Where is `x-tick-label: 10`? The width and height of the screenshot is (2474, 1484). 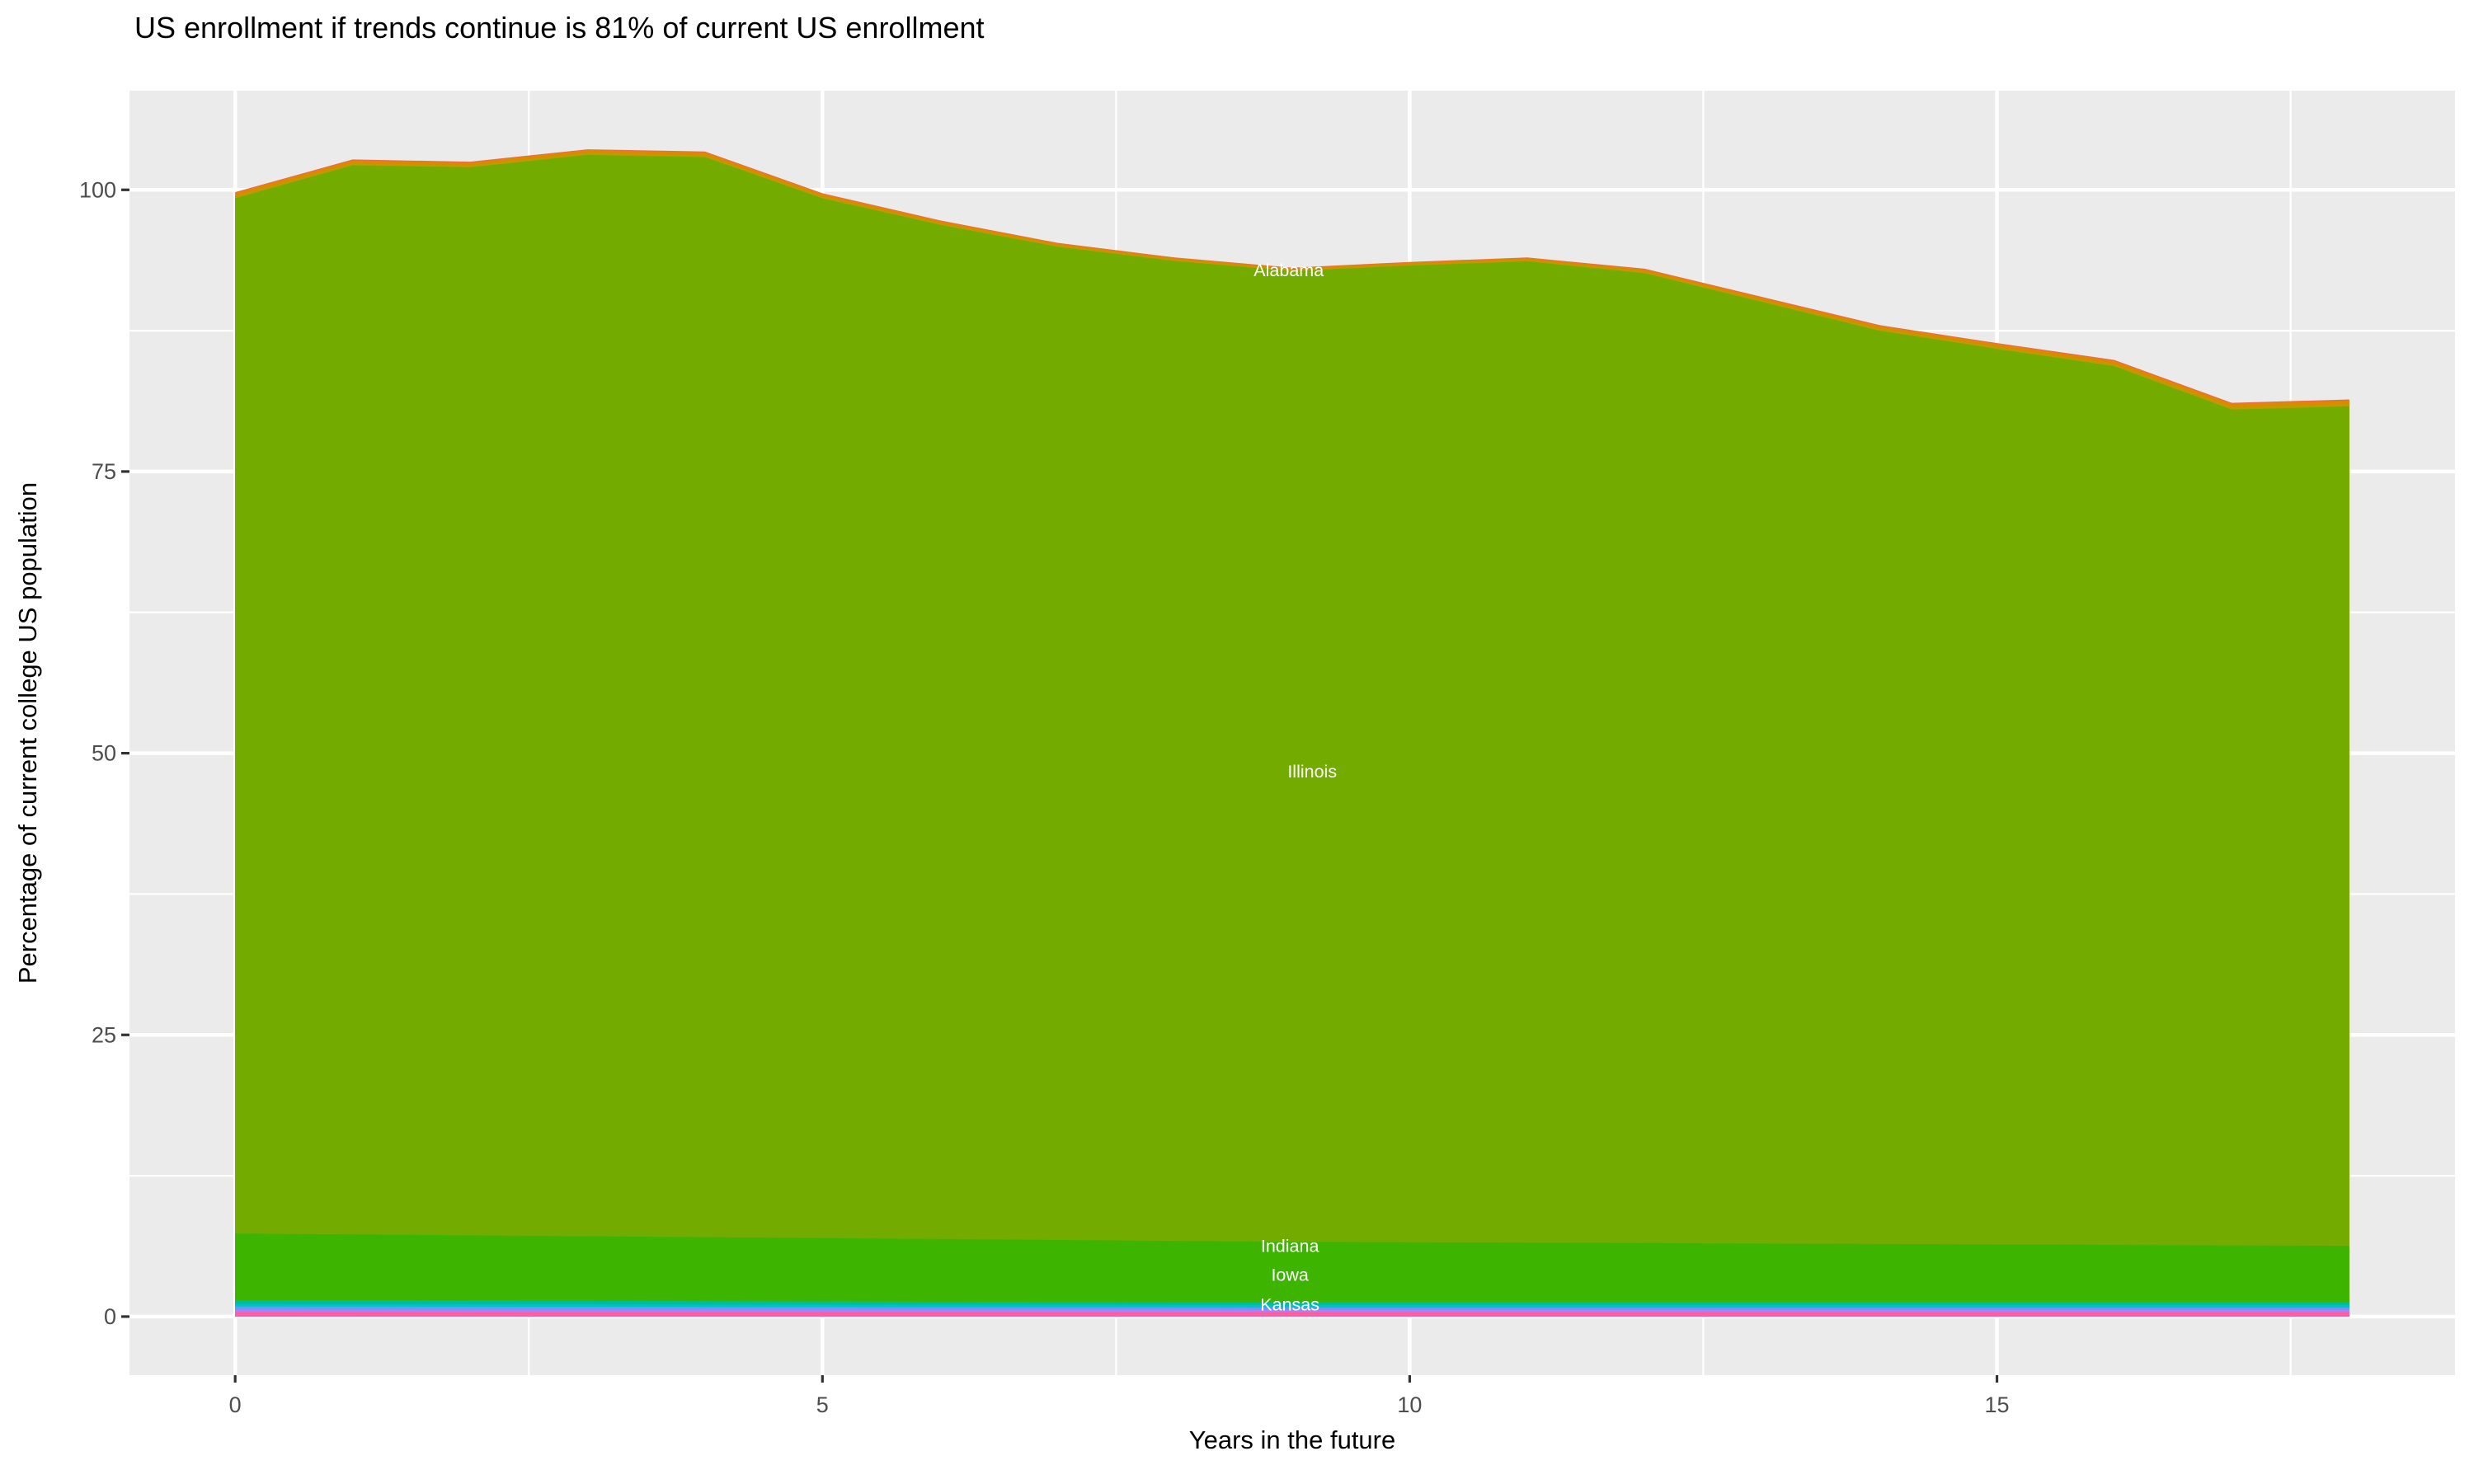
x-tick-label: 10 is located at coordinates (1409, 1404).